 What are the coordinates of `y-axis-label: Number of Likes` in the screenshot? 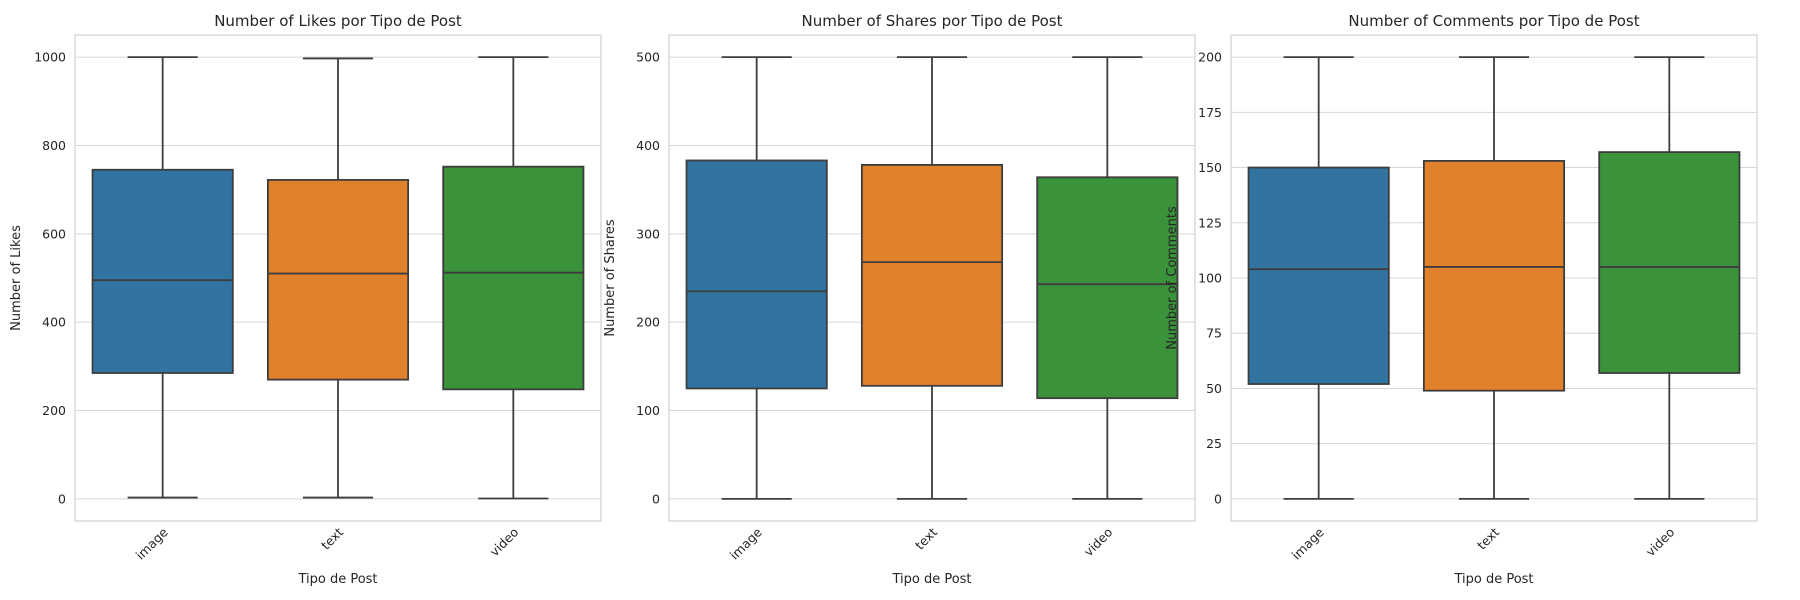 It's located at (16, 278).